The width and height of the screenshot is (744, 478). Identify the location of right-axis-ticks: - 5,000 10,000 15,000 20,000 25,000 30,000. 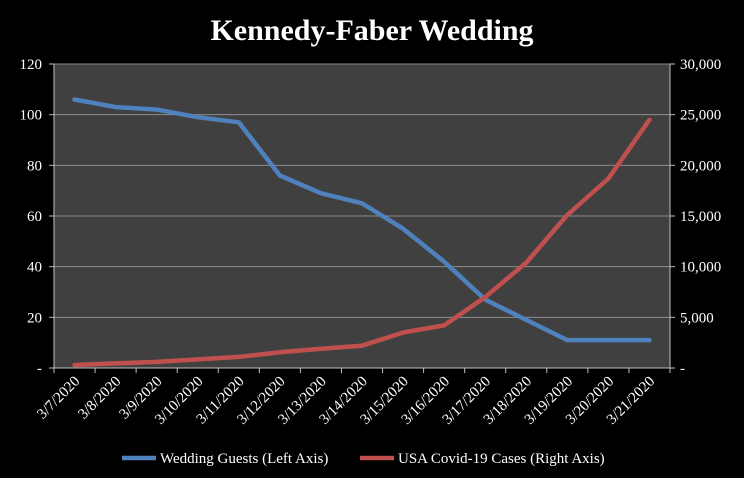
(700, 217).